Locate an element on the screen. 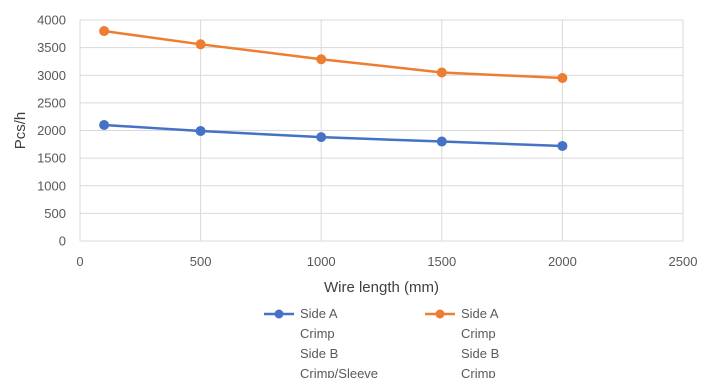 The image size is (712, 378). y-tick-labels: 0 500 1000 1500 2000 2500 3000 3500 4000 is located at coordinates (51, 131).